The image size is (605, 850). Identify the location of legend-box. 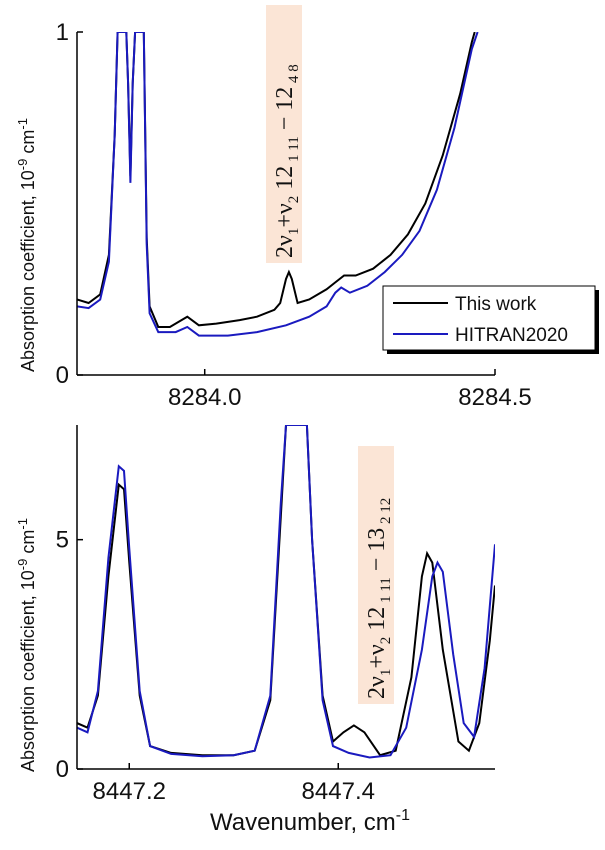
(489, 318).